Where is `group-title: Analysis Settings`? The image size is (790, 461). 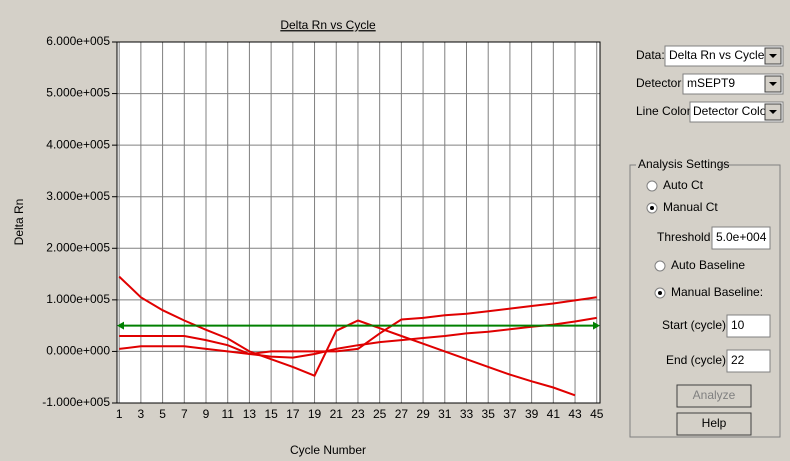 group-title: Analysis Settings is located at coordinates (683, 164).